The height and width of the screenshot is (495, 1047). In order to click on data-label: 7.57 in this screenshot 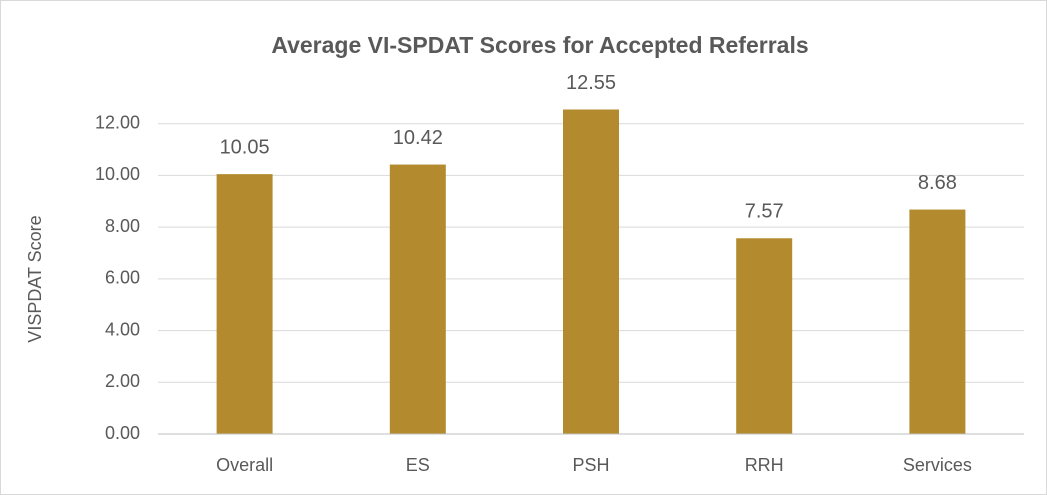, I will do `click(764, 212)`.